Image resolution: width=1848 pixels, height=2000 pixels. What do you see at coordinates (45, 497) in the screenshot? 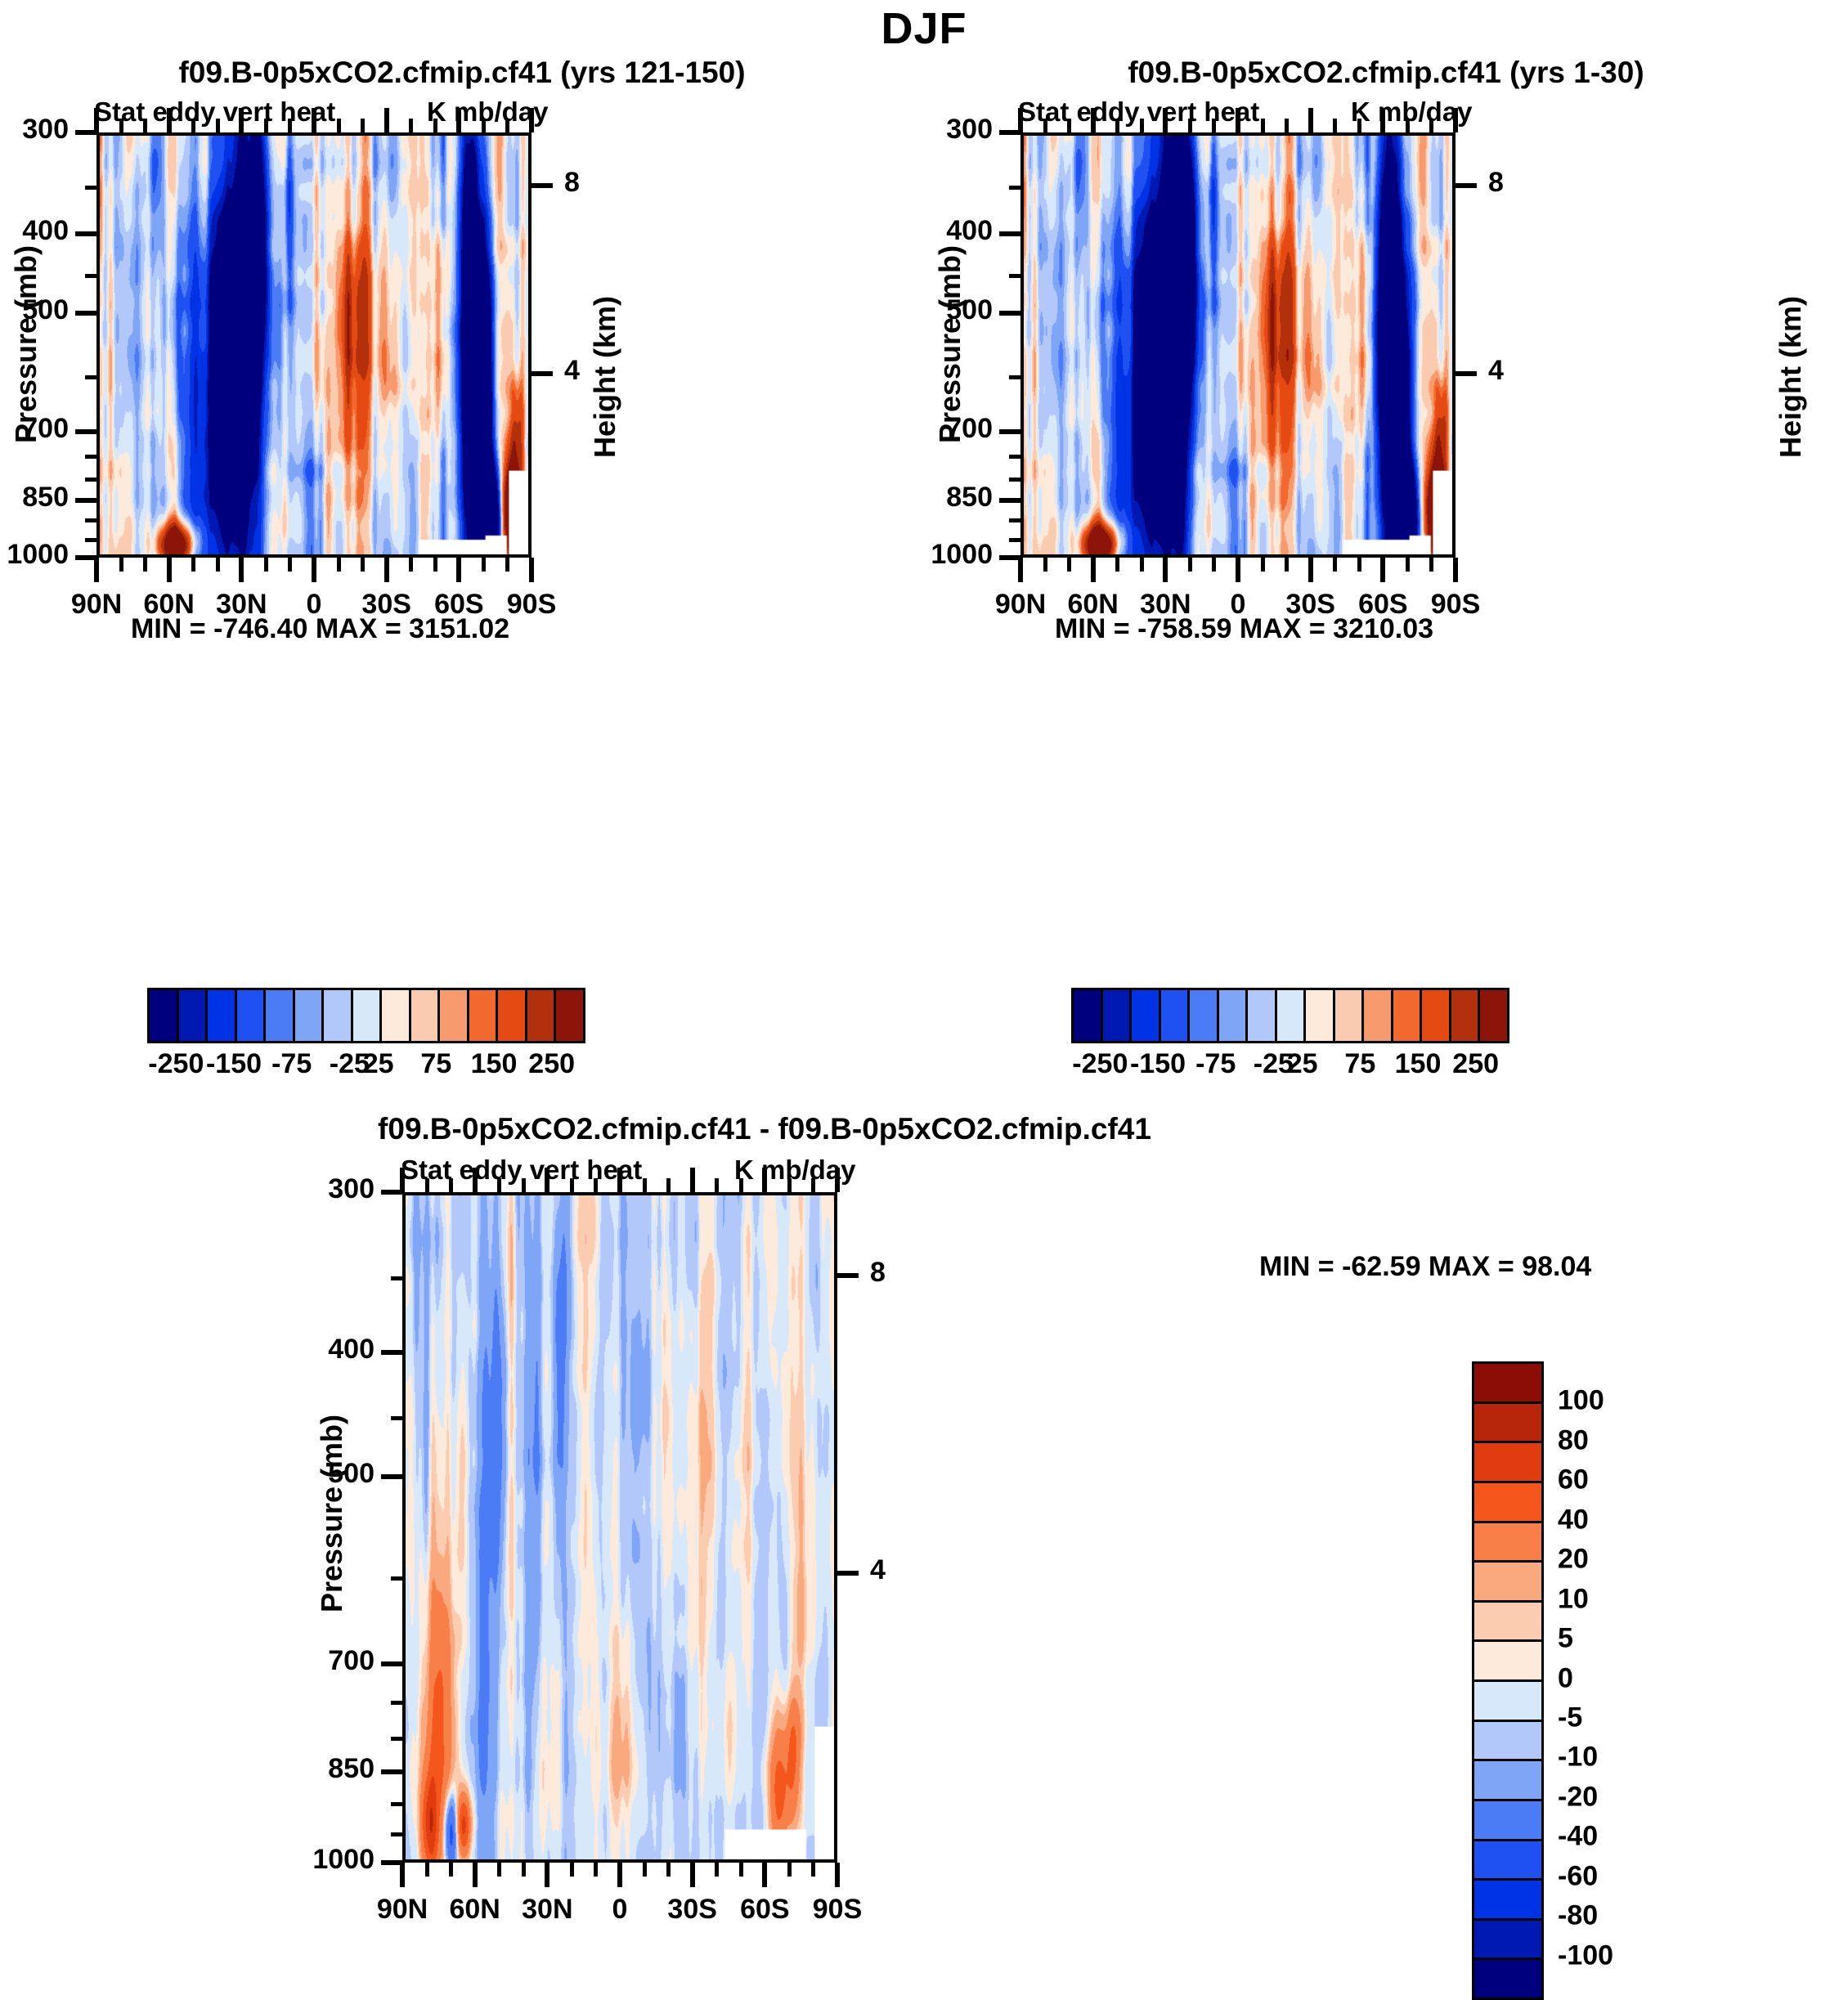
I see `y-tick-label: 850` at bounding box center [45, 497].